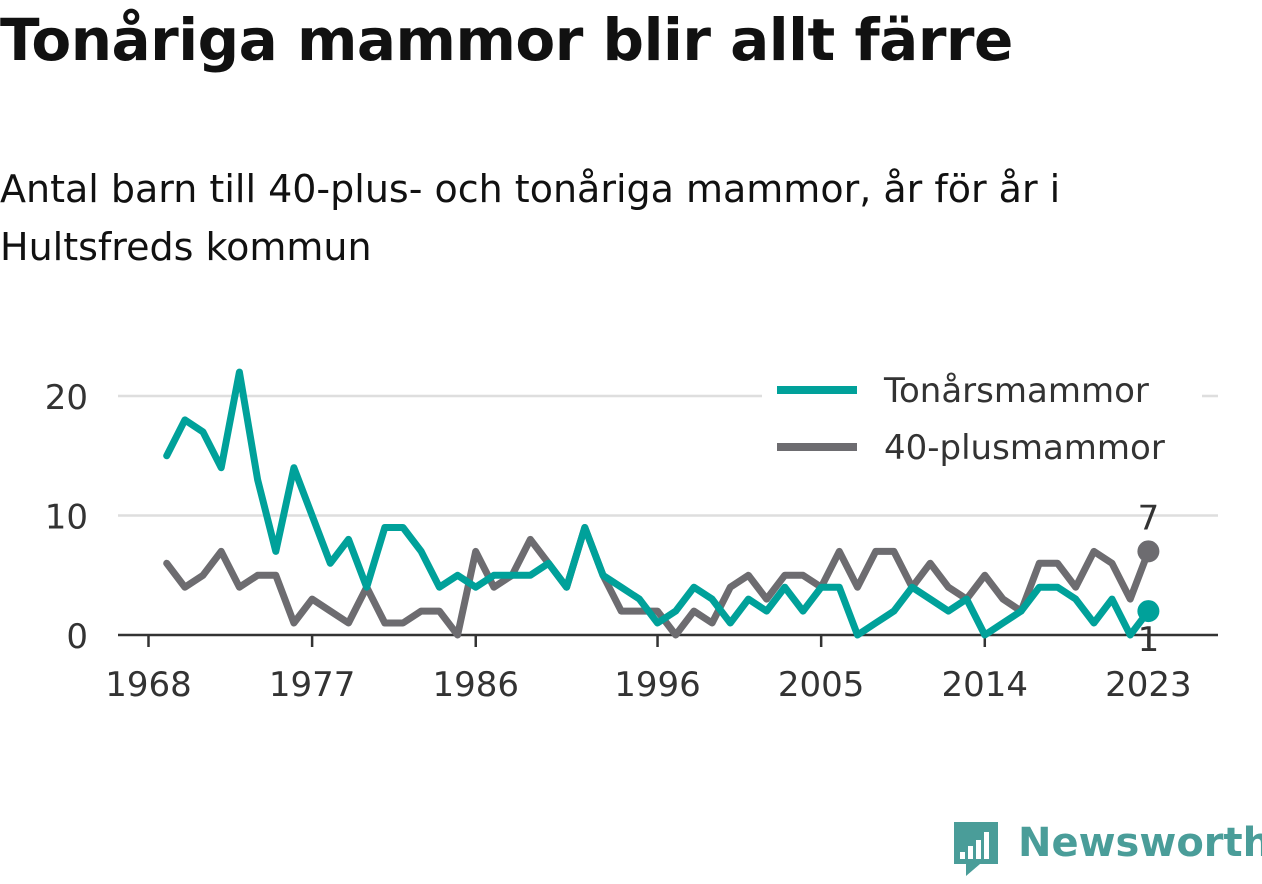  What do you see at coordinates (312, 685) in the screenshot?
I see `x-tick-label-1977: 1977` at bounding box center [312, 685].